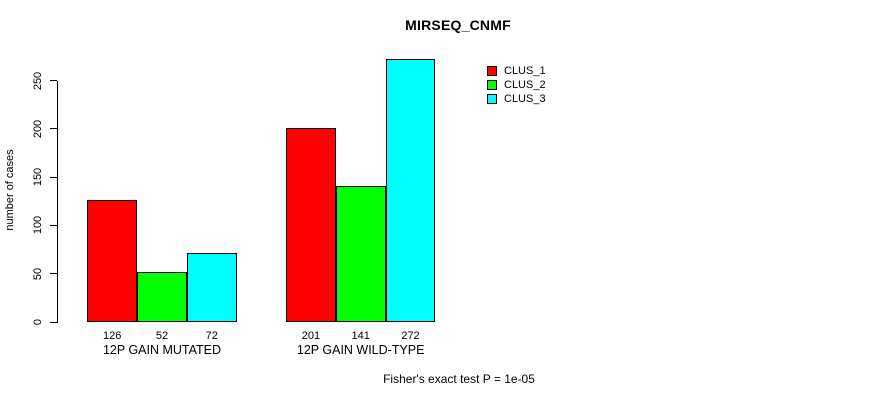 Image resolution: width=890 pixels, height=400 pixels. Describe the element at coordinates (38, 322) in the screenshot. I see `y-axis-tick-label: 0` at that location.